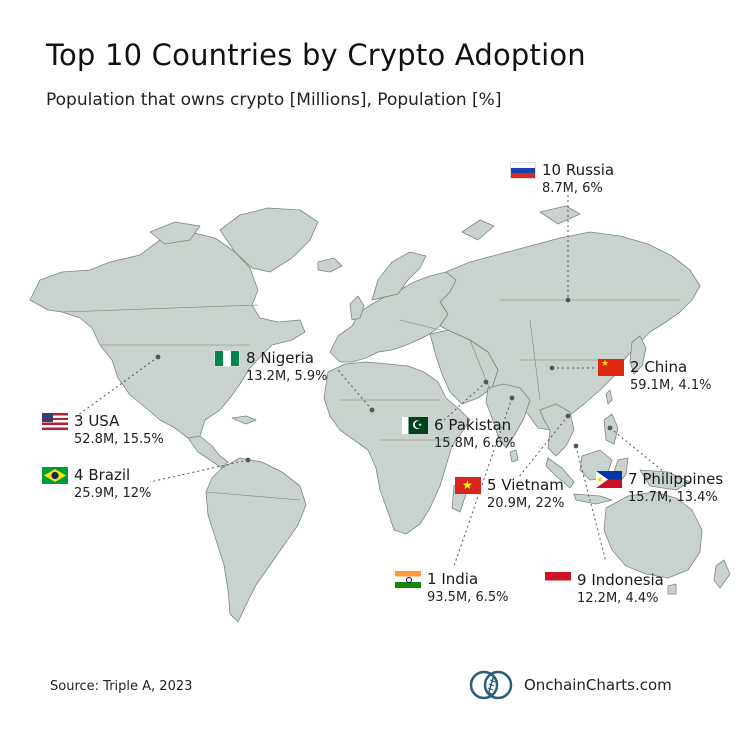 This screenshot has width=750, height=750. I want to click on landmass-uk, so click(357, 308).